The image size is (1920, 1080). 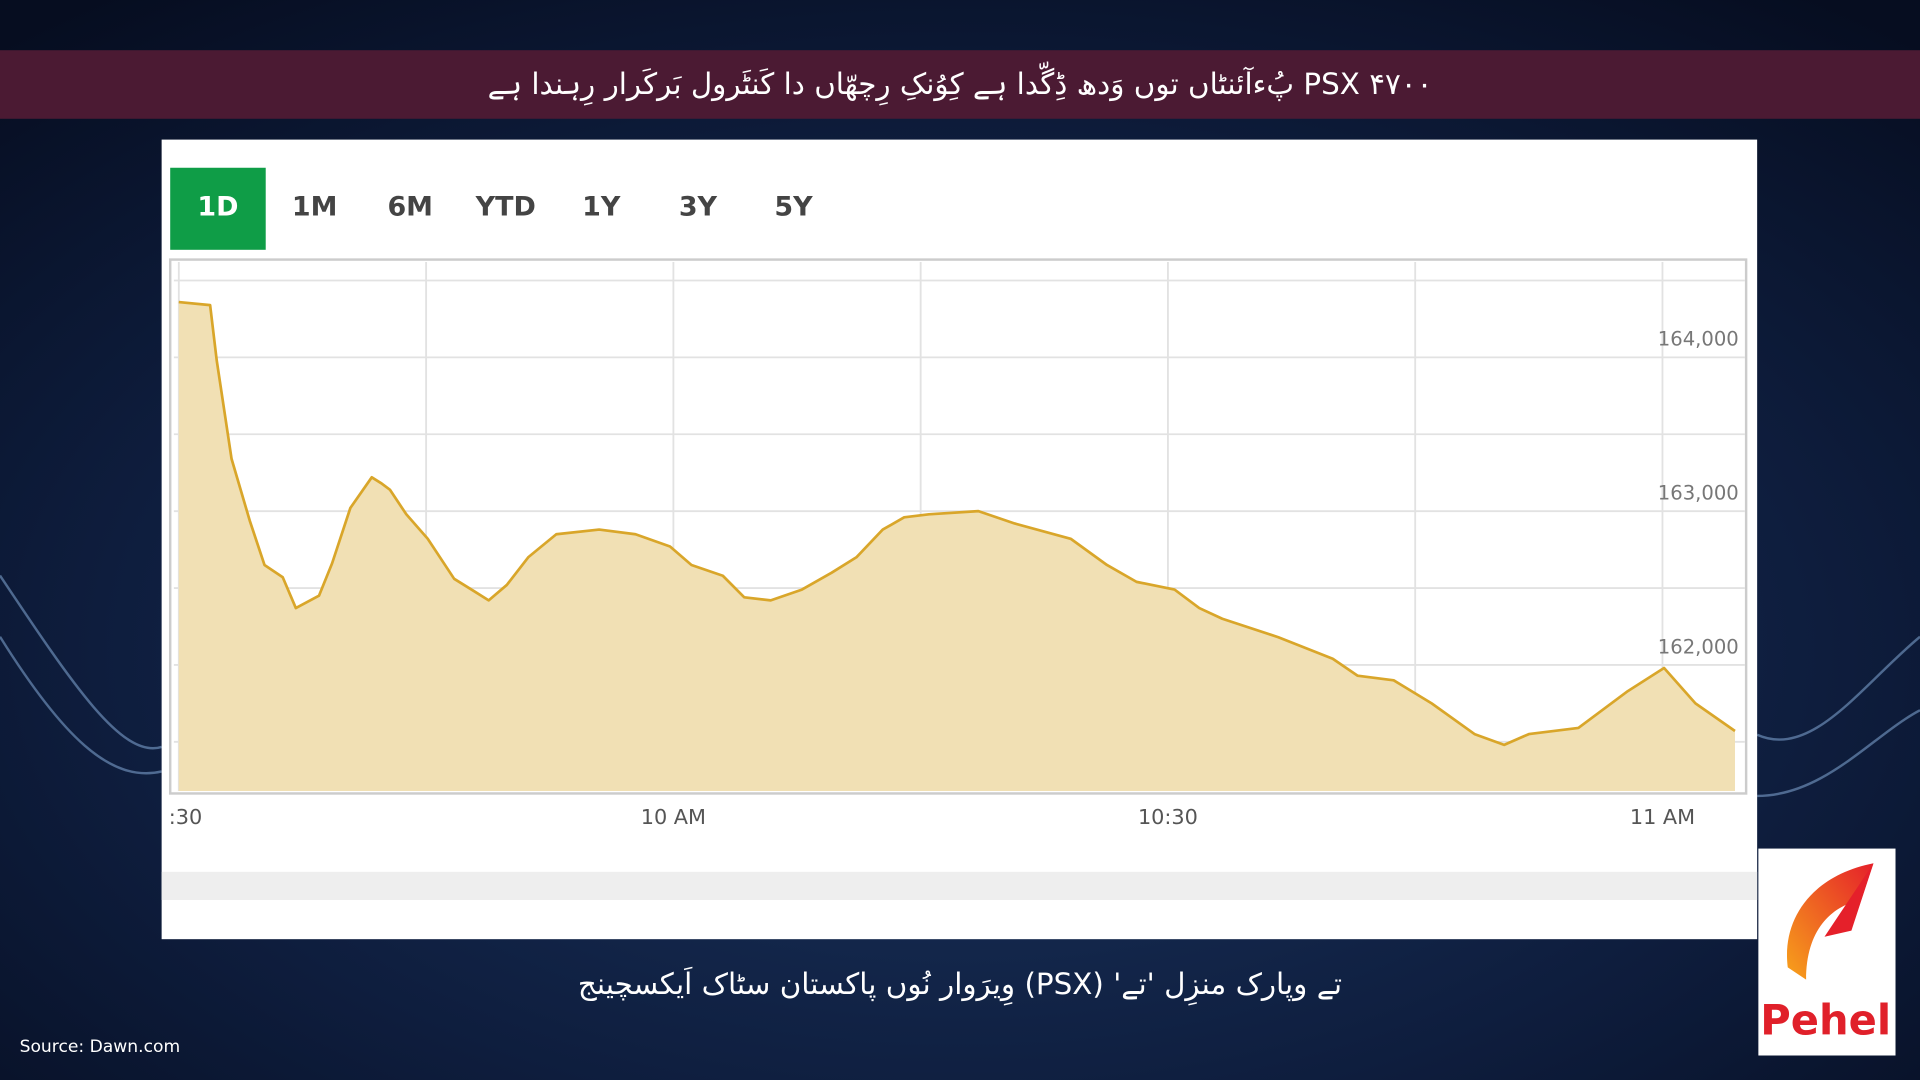 I want to click on tab: 1D, so click(x=217, y=207).